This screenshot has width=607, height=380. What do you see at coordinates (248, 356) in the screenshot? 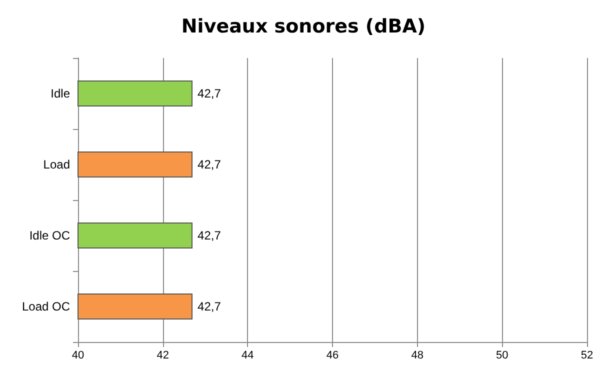
I see `x-tick-label: 44` at bounding box center [248, 356].